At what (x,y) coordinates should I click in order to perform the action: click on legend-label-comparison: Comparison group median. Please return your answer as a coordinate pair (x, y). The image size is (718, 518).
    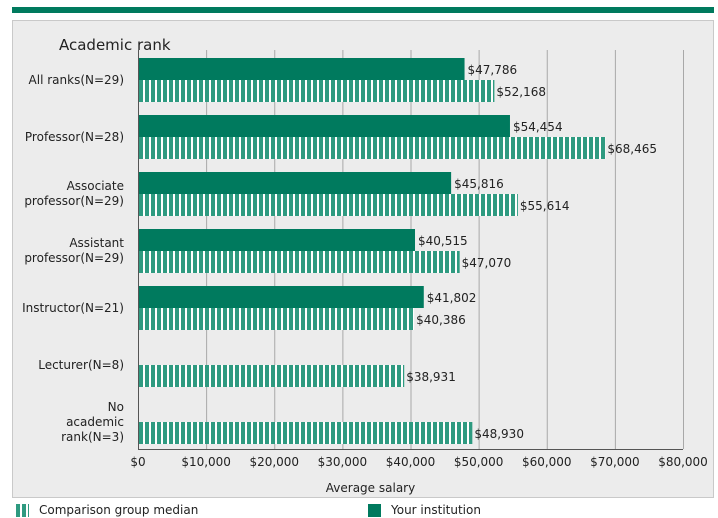
    Looking at the image, I should click on (119, 510).